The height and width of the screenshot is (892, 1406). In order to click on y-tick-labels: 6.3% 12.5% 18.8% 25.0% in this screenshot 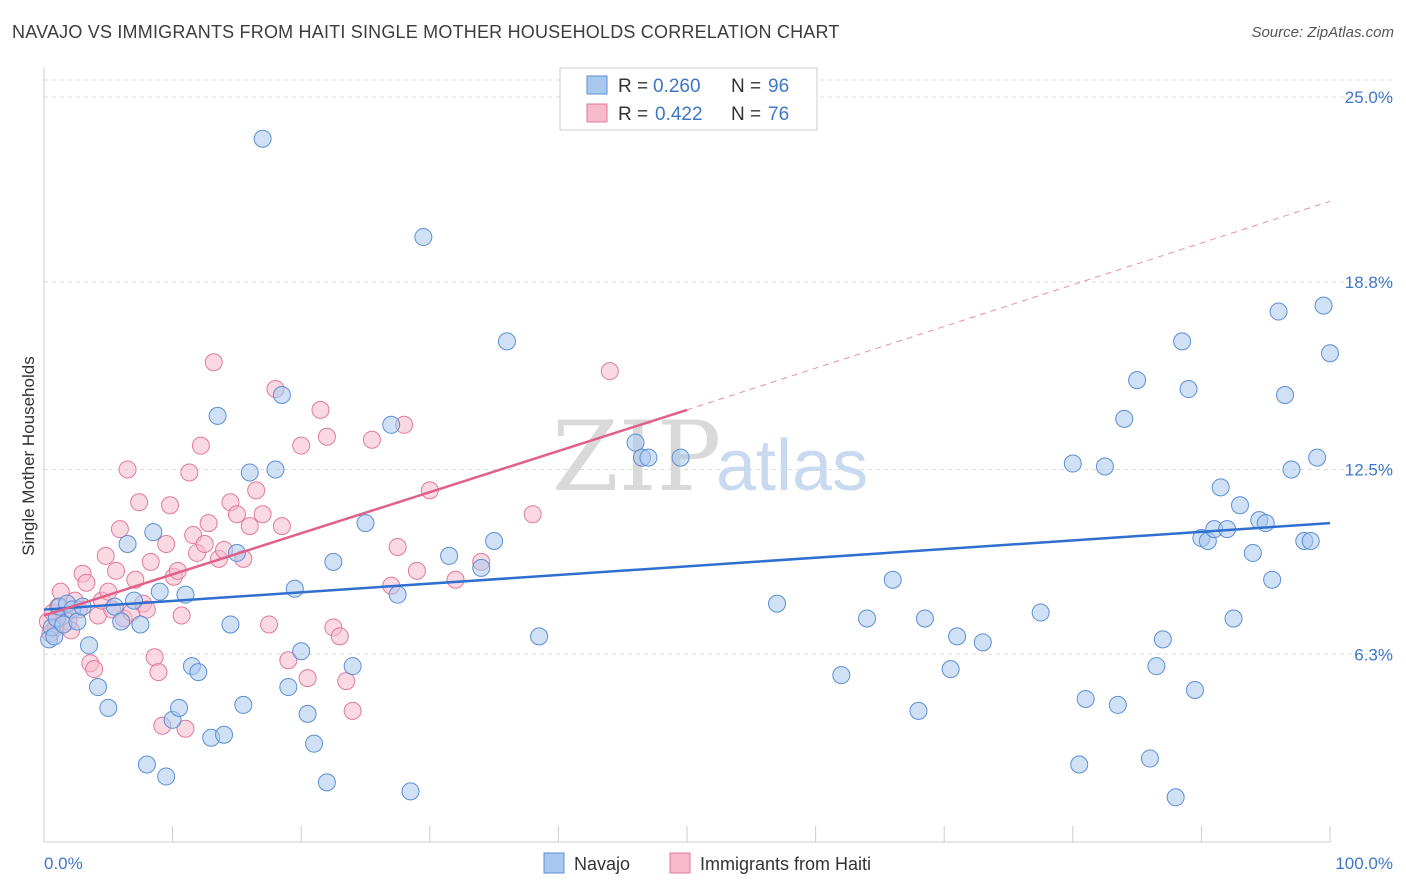, I will do `click(1369, 376)`.